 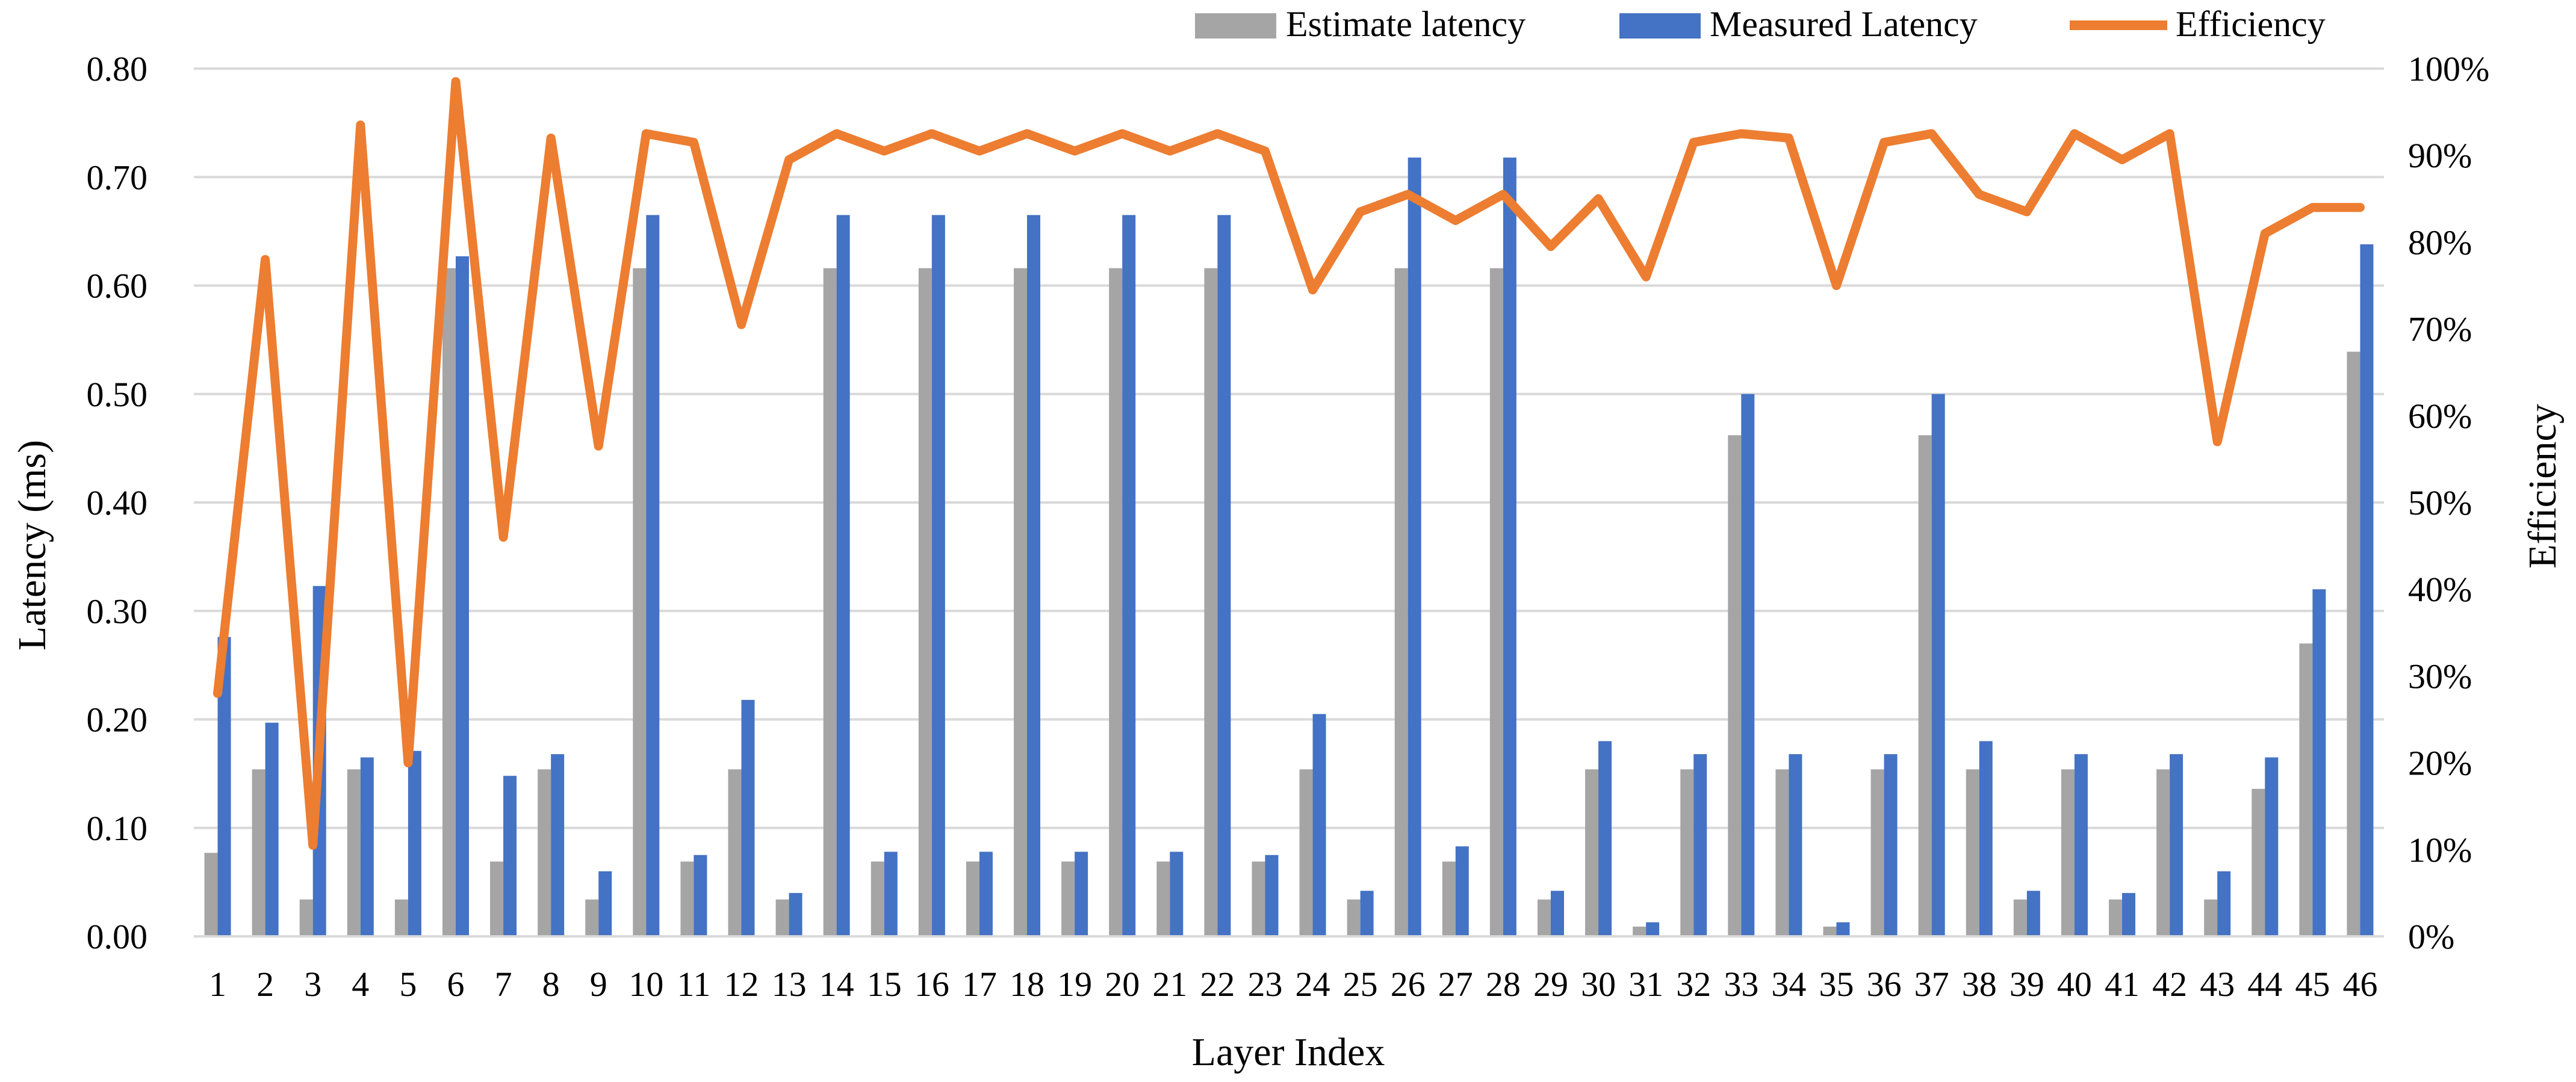 I want to click on x-tick-label: 7, so click(x=503, y=984).